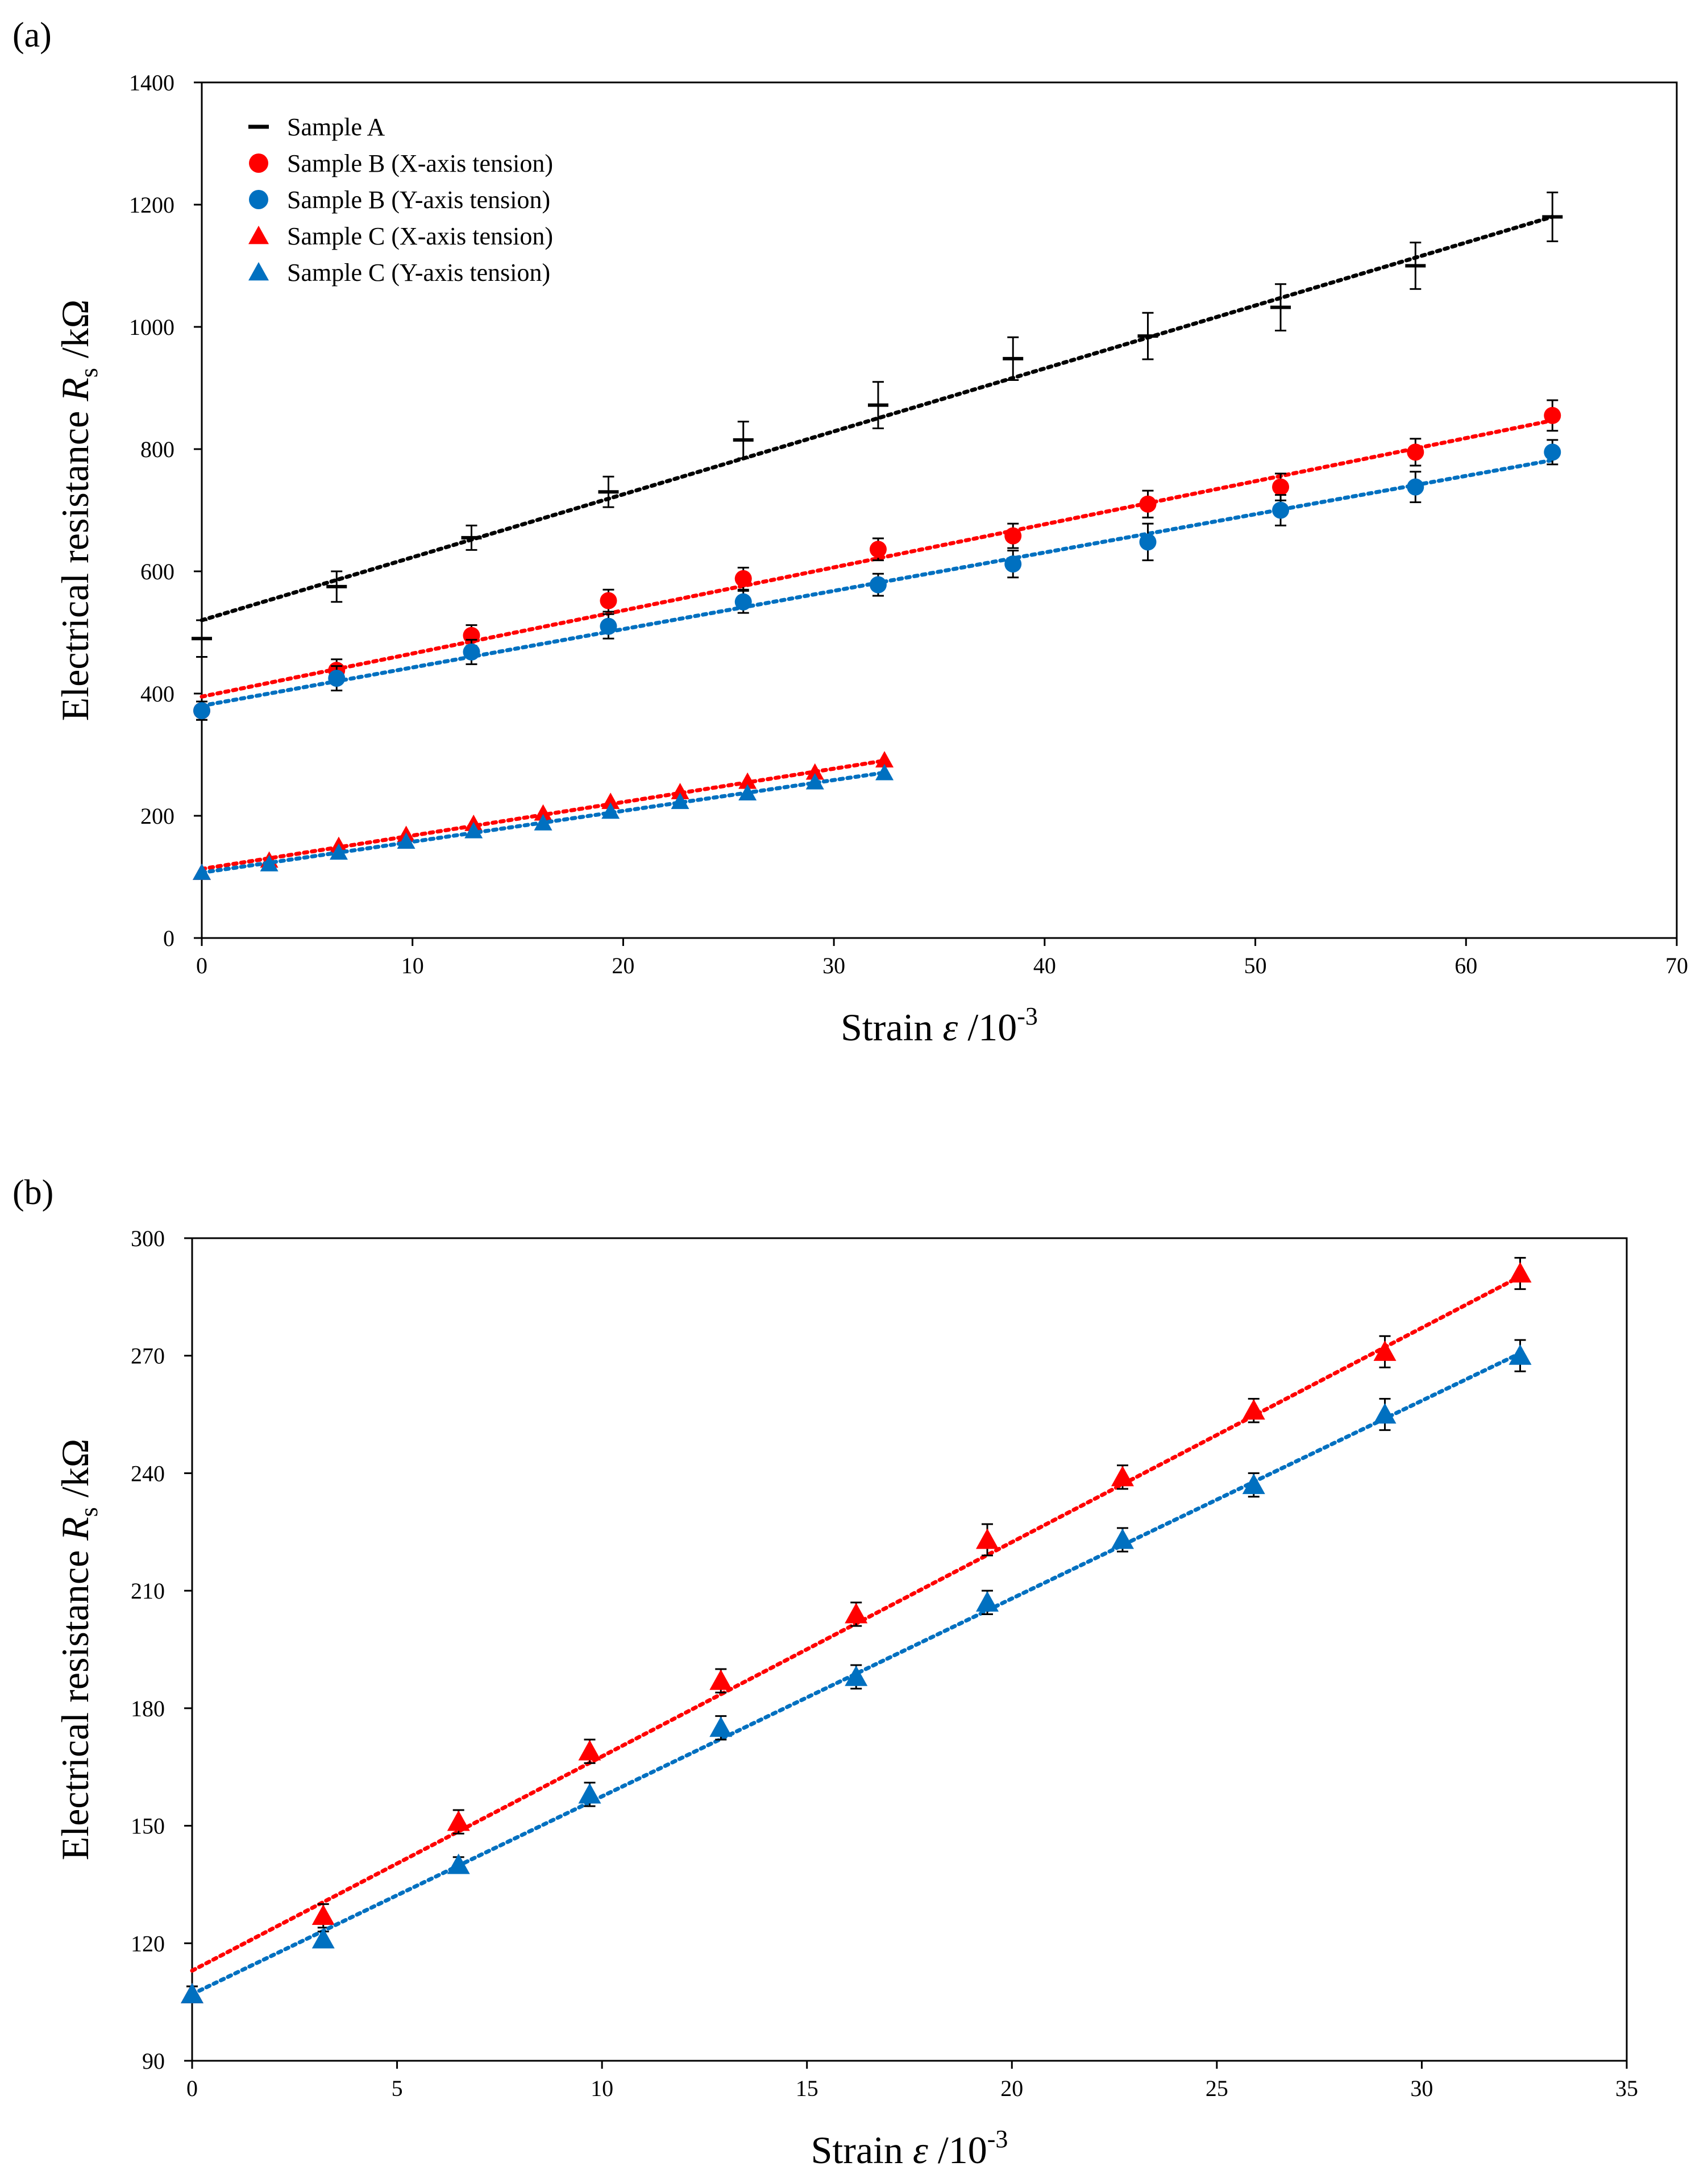  What do you see at coordinates (1676, 965) in the screenshot?
I see `x-tick-label: 70` at bounding box center [1676, 965].